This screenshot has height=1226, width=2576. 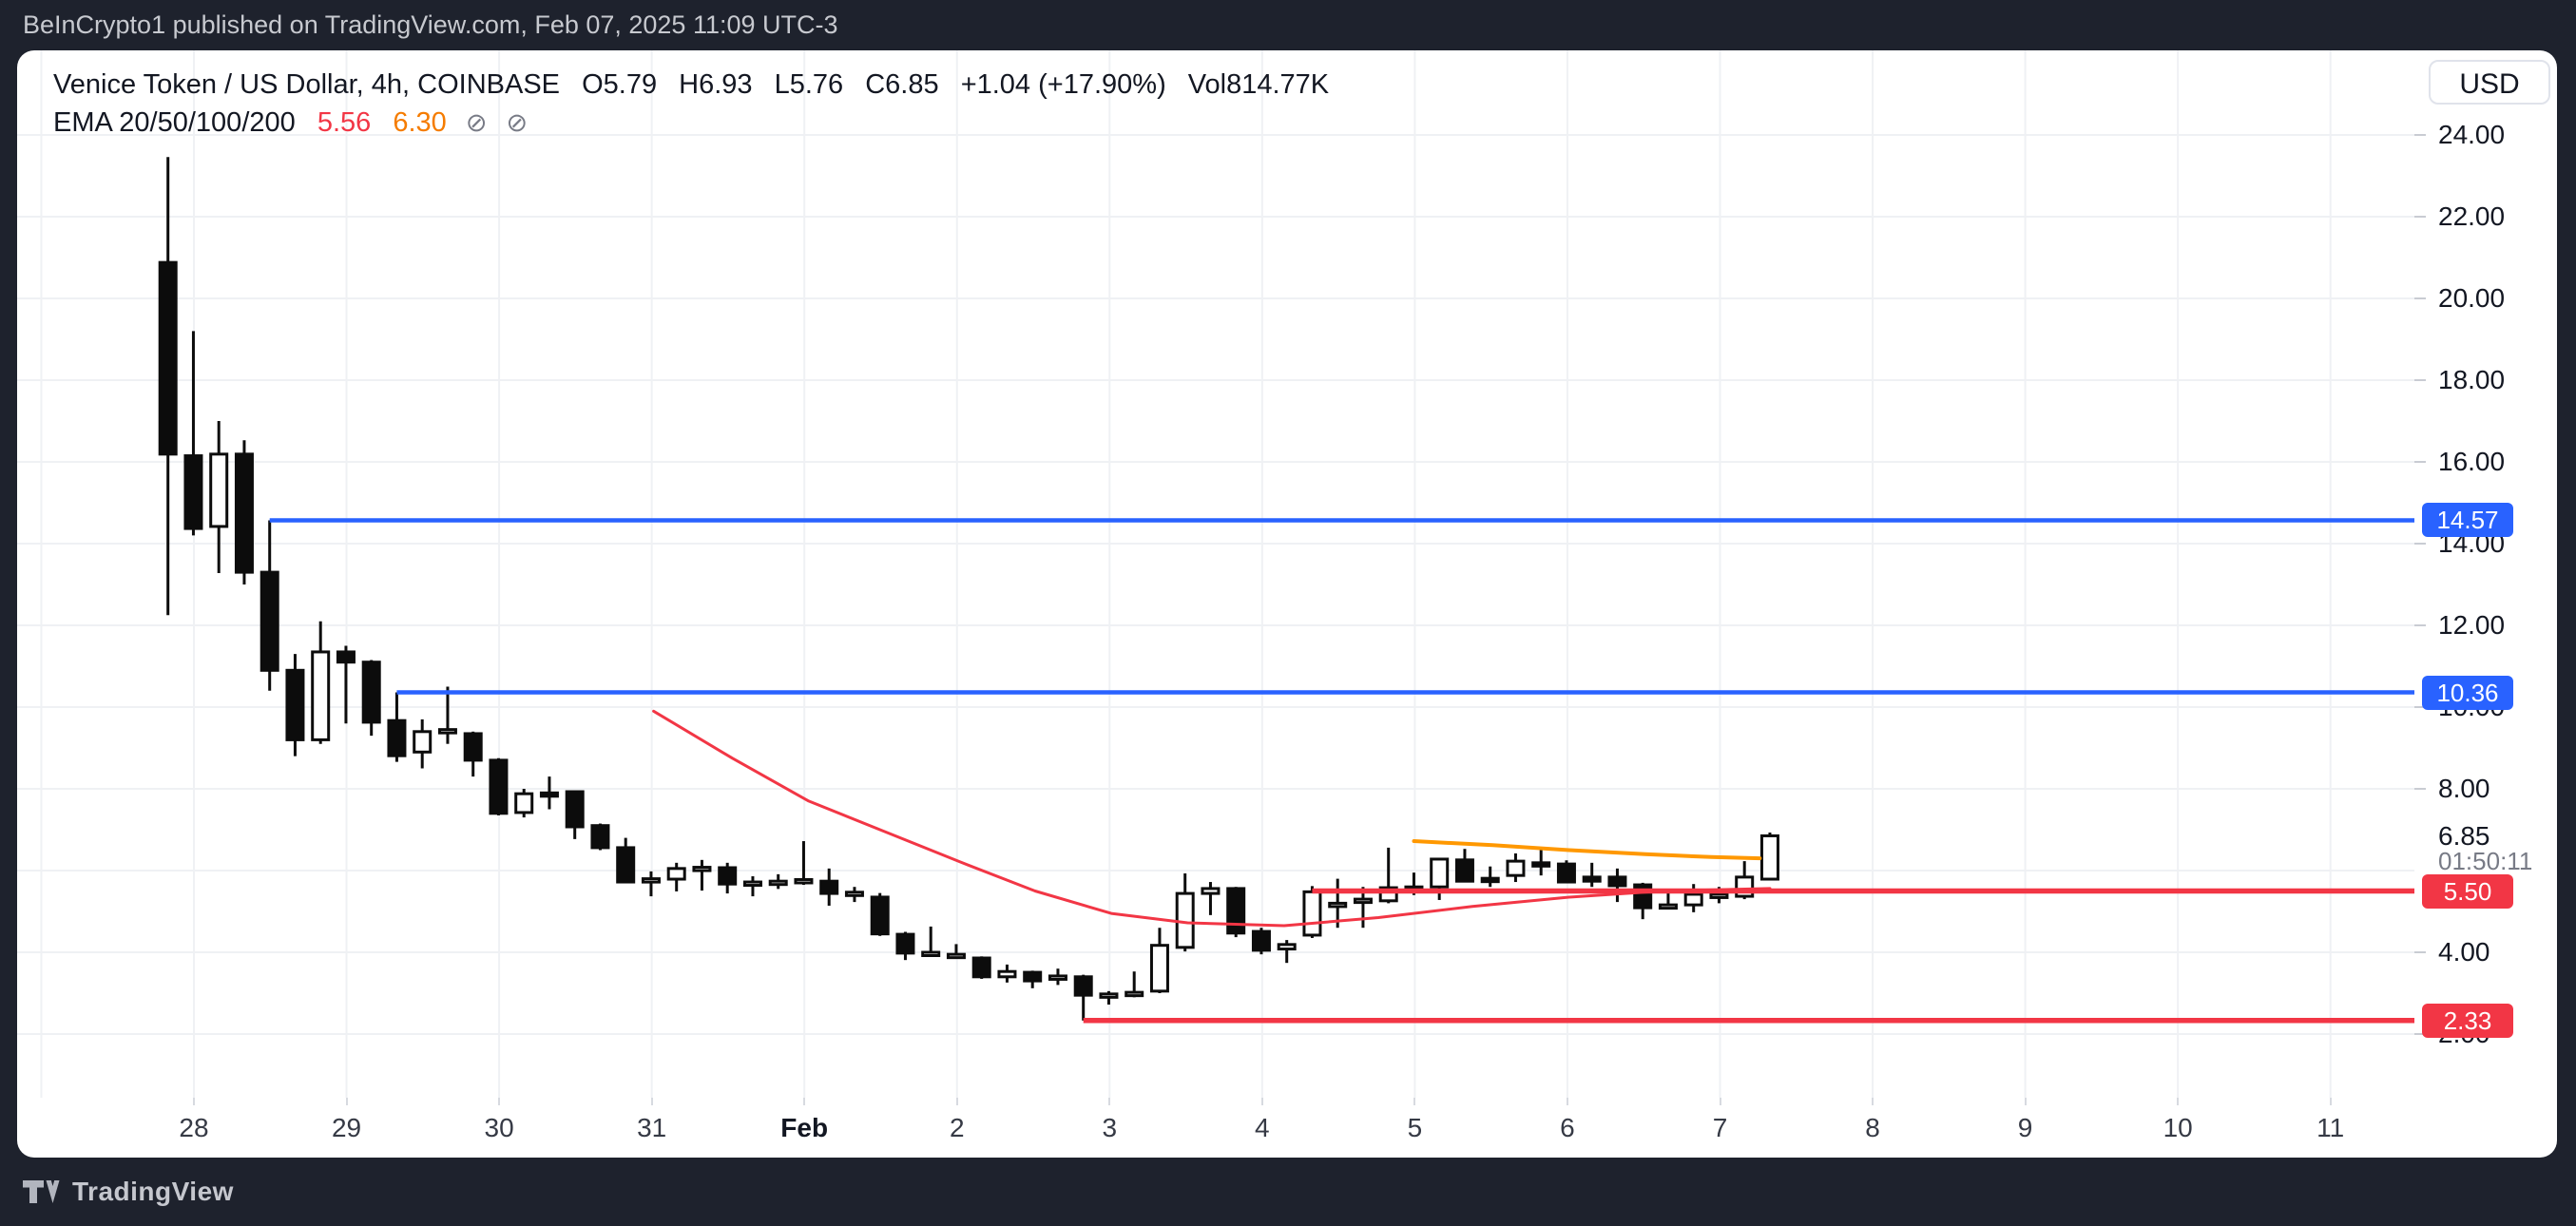 What do you see at coordinates (805, 1128) in the screenshot?
I see `time-tick-label: Feb` at bounding box center [805, 1128].